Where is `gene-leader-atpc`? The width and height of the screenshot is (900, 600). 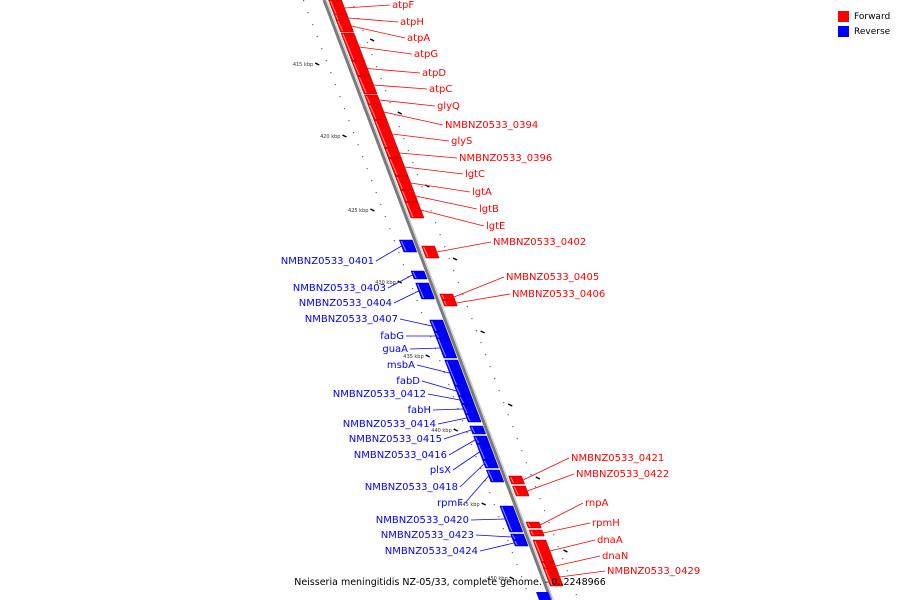 gene-leader-atpc is located at coordinates (400, 87).